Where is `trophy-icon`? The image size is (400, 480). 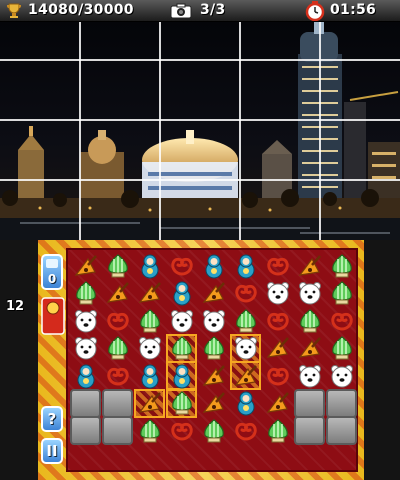
trophy-icon is located at coordinates (14, 10).